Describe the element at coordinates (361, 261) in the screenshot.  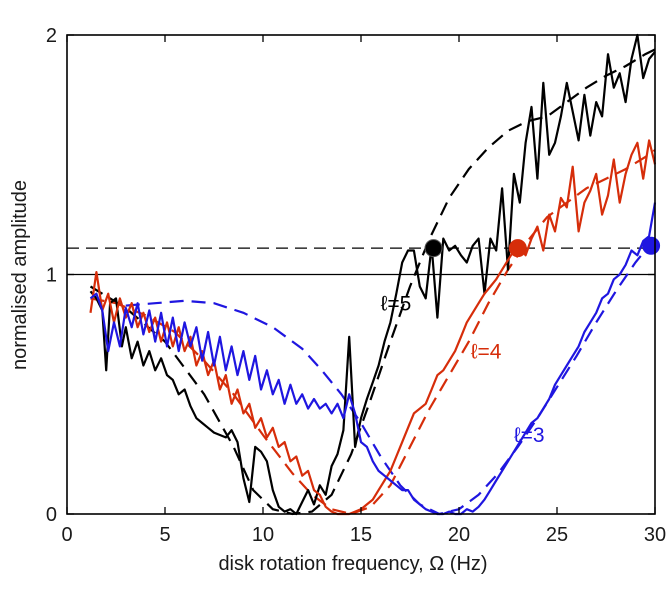
I see `reference-lines` at that location.